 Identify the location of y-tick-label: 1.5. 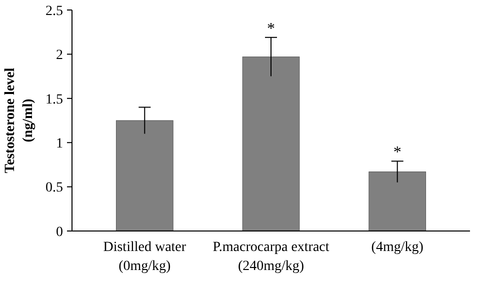
(54, 100).